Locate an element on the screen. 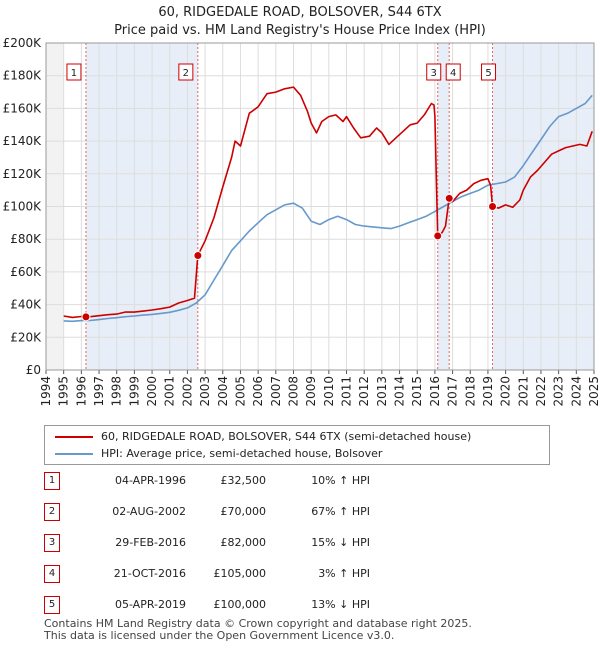 This screenshot has width=600, height=650. y-tick-label: £80K is located at coordinates (26, 239).